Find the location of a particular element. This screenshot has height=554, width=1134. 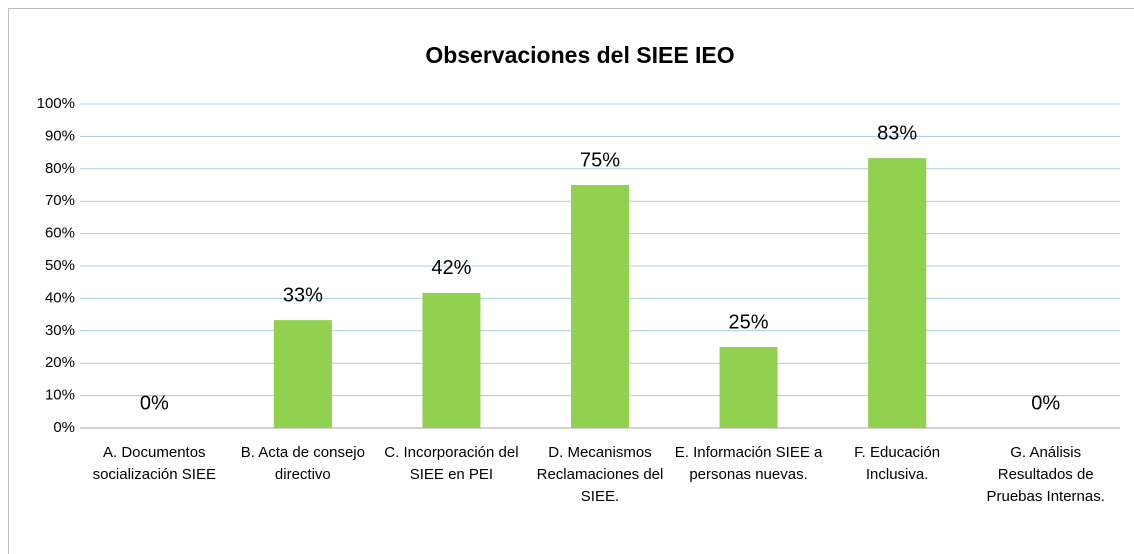

x-tick-label: C. Incorporación del SIEE en PEI is located at coordinates (451, 463).